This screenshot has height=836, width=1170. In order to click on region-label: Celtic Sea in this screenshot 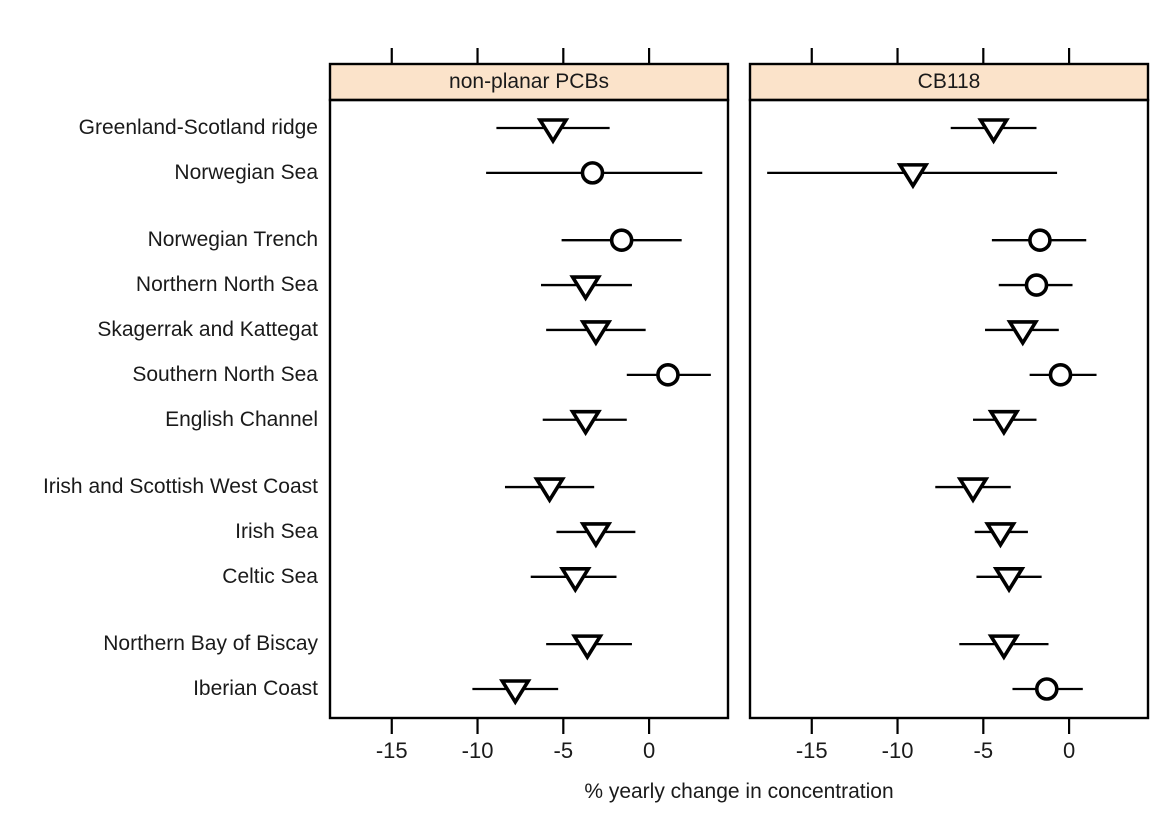, I will do `click(270, 576)`.